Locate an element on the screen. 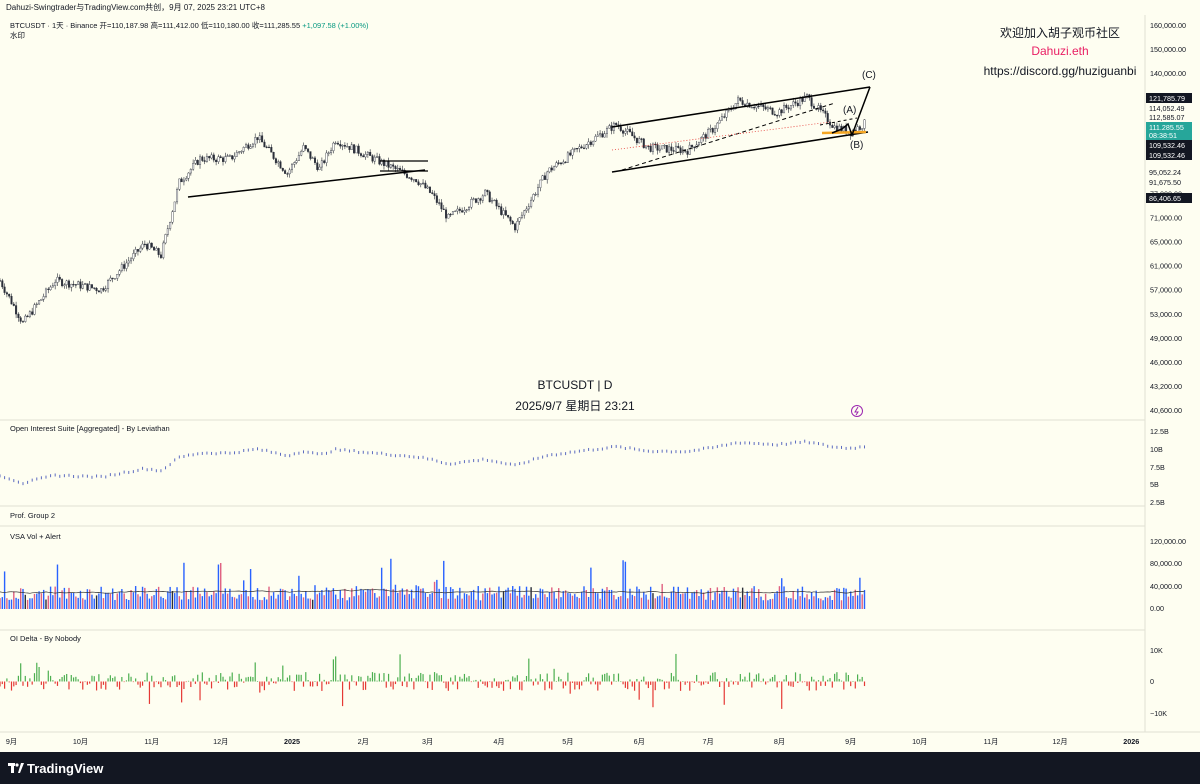 This screenshot has height=784, width=1200. pane-title-prof-group: Prof. Group 2 is located at coordinates (33, 515).